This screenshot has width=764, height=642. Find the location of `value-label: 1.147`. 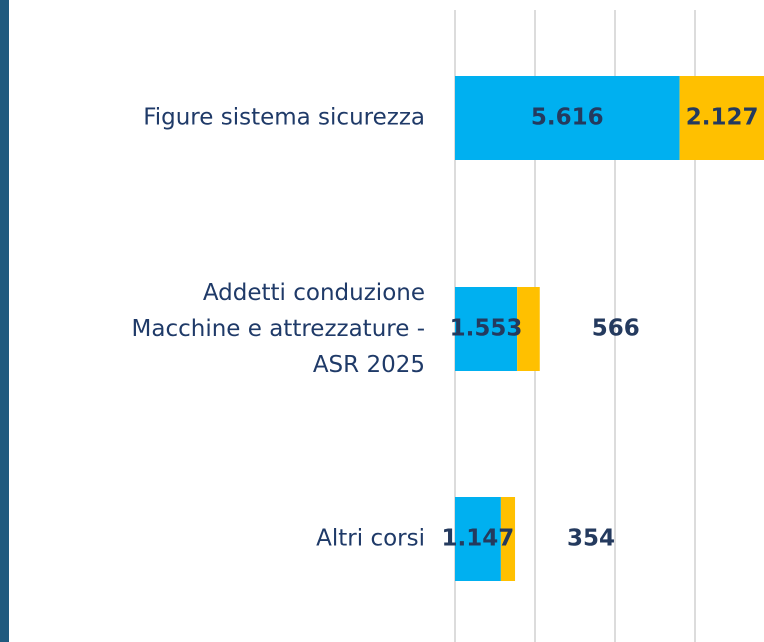

value-label: 1.147 is located at coordinates (478, 539).